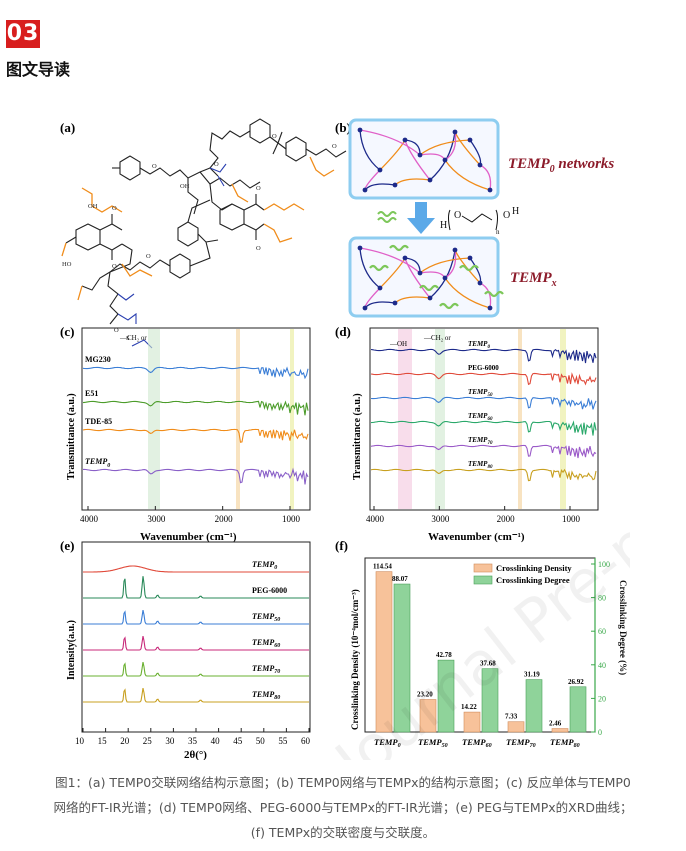 This screenshot has width=686, height=851. What do you see at coordinates (91, 393) in the screenshot?
I see `trace-label: E51` at bounding box center [91, 393].